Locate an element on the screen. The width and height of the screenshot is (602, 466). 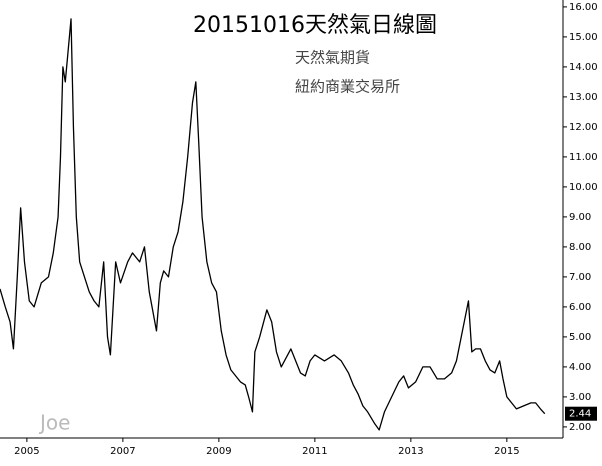
y-tick-label: 3.00 is located at coordinates (580, 397).